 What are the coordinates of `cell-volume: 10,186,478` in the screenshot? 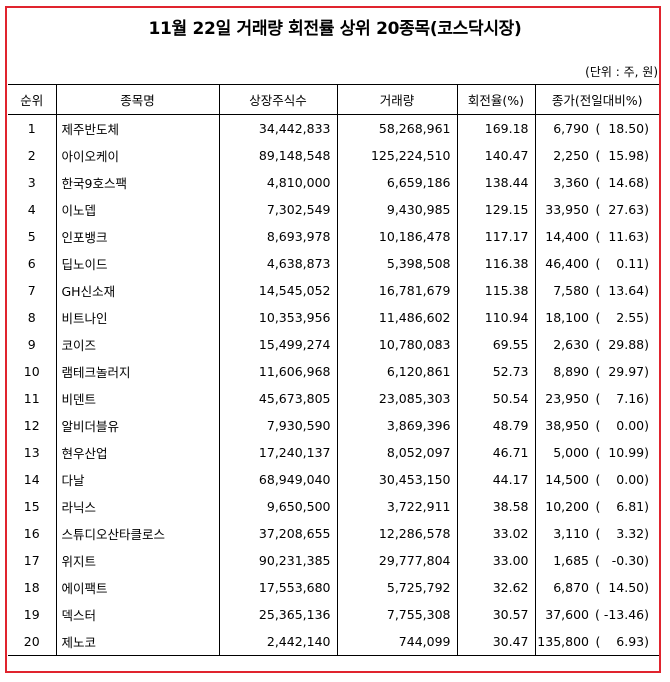 It's located at (397, 236).